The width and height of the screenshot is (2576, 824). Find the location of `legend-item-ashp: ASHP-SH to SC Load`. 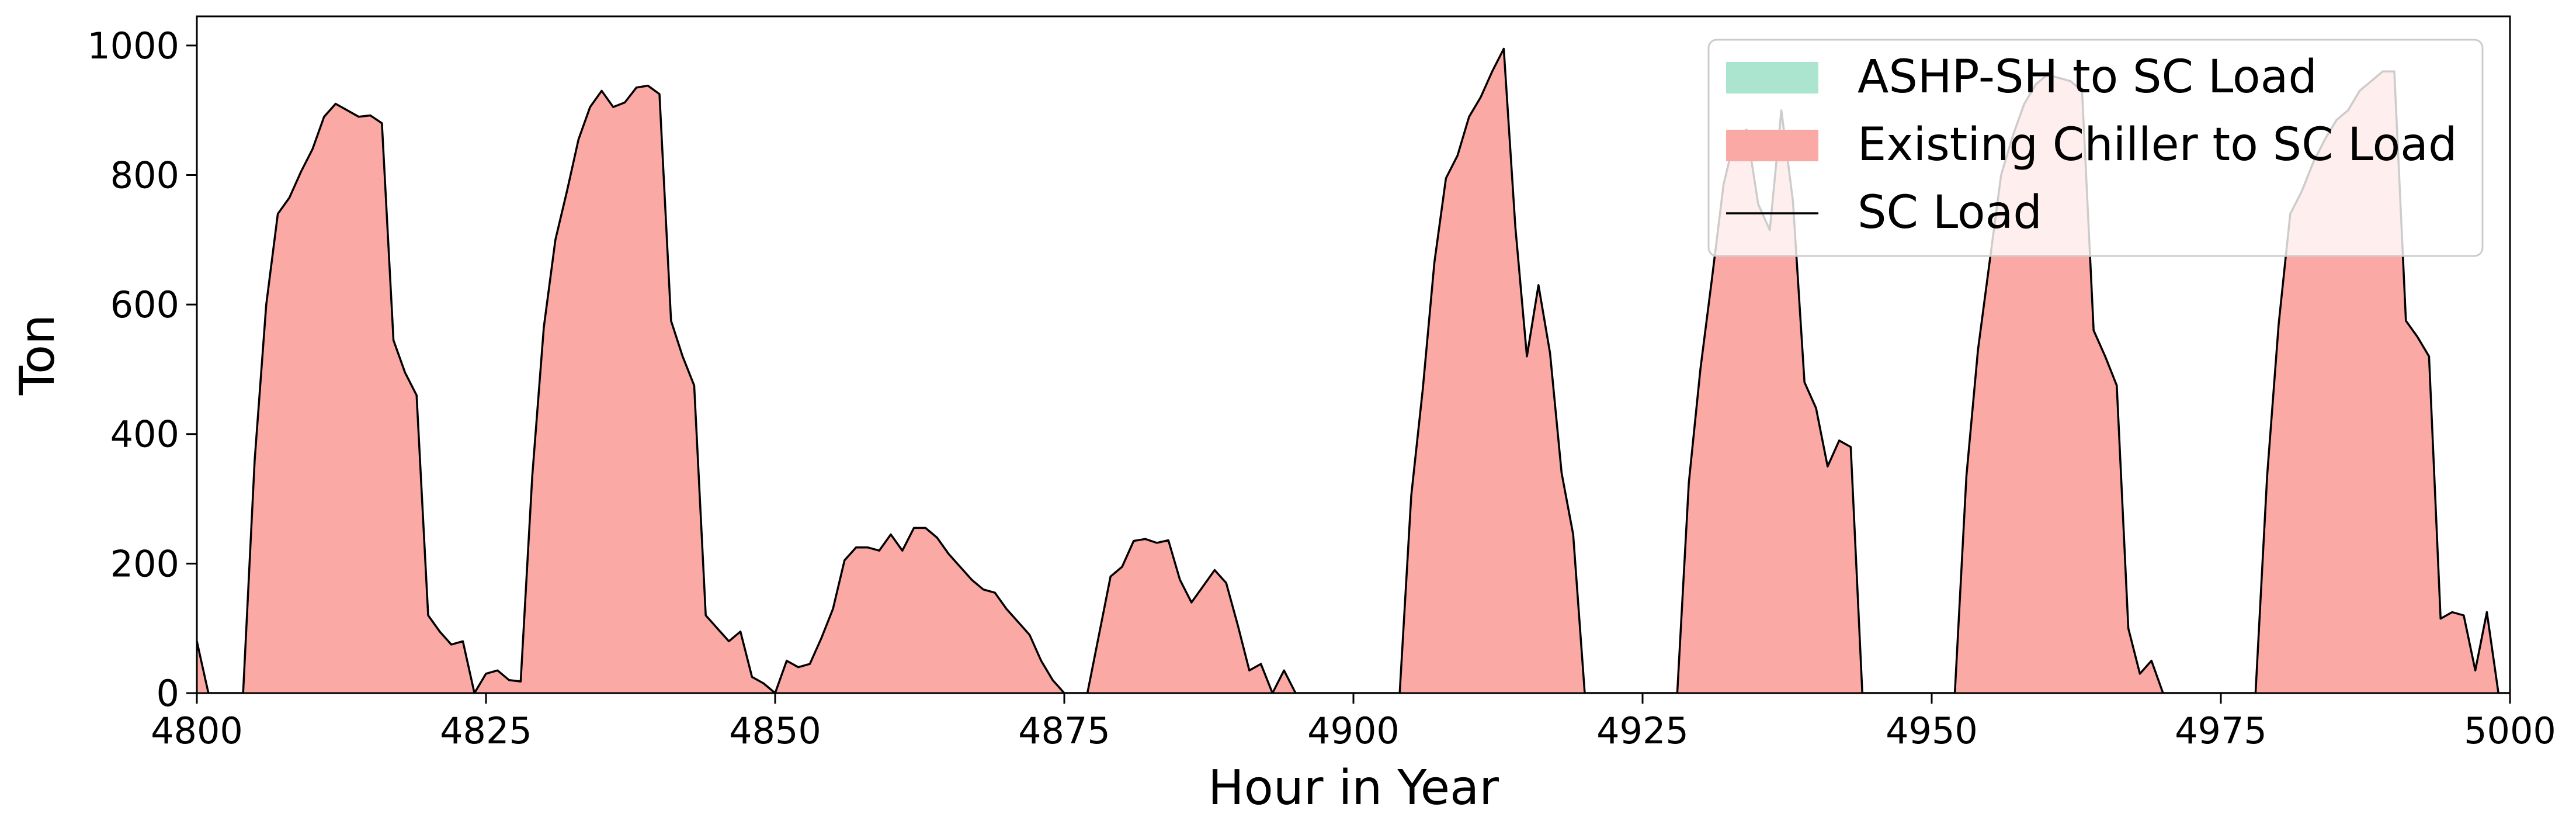

legend-item-ashp: ASHP-SH to SC Load is located at coordinates (2021, 77).